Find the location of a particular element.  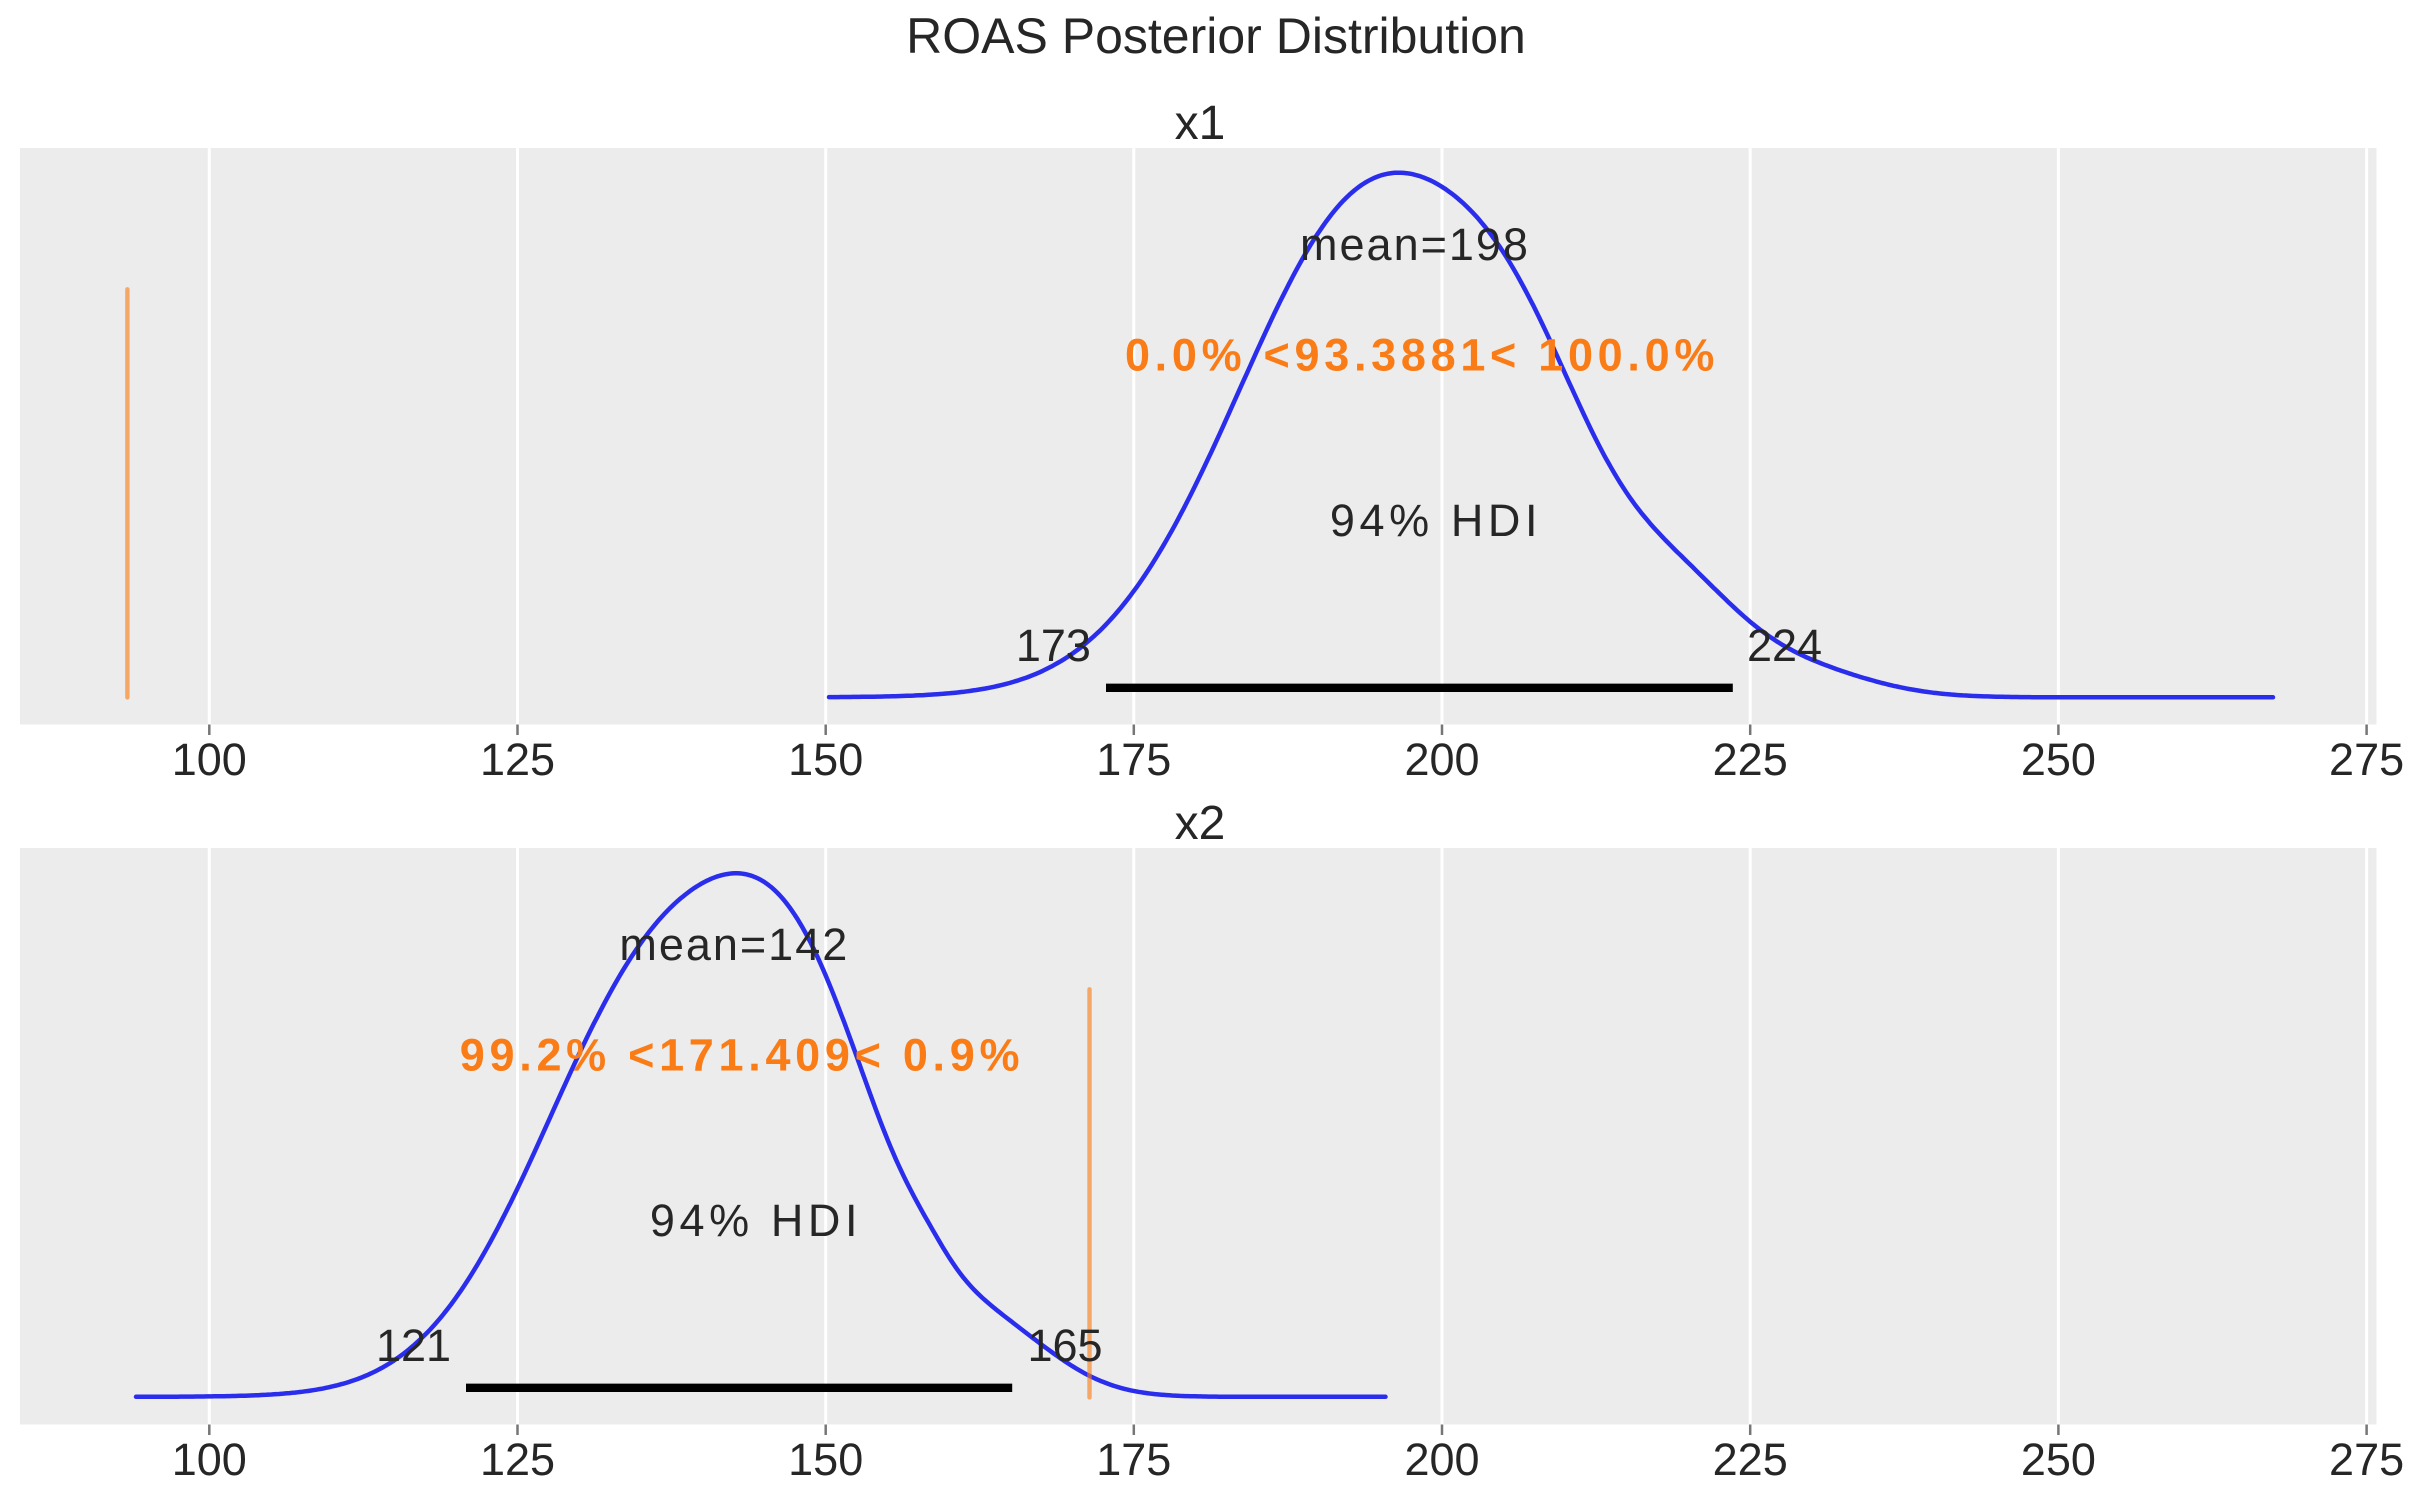

svg-text: x1 is located at coordinates (1200, 123).